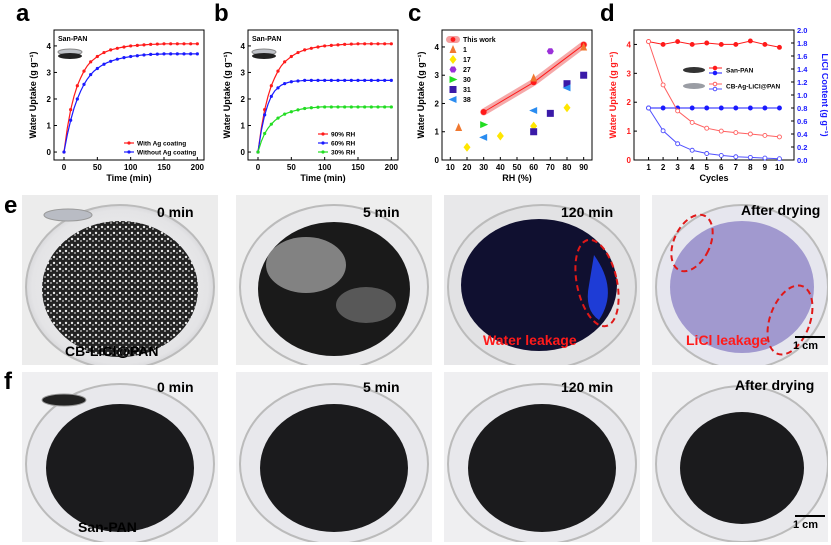  What do you see at coordinates (530, 340) in the screenshot?
I see `e-water-leakage: Water leakage` at bounding box center [530, 340].